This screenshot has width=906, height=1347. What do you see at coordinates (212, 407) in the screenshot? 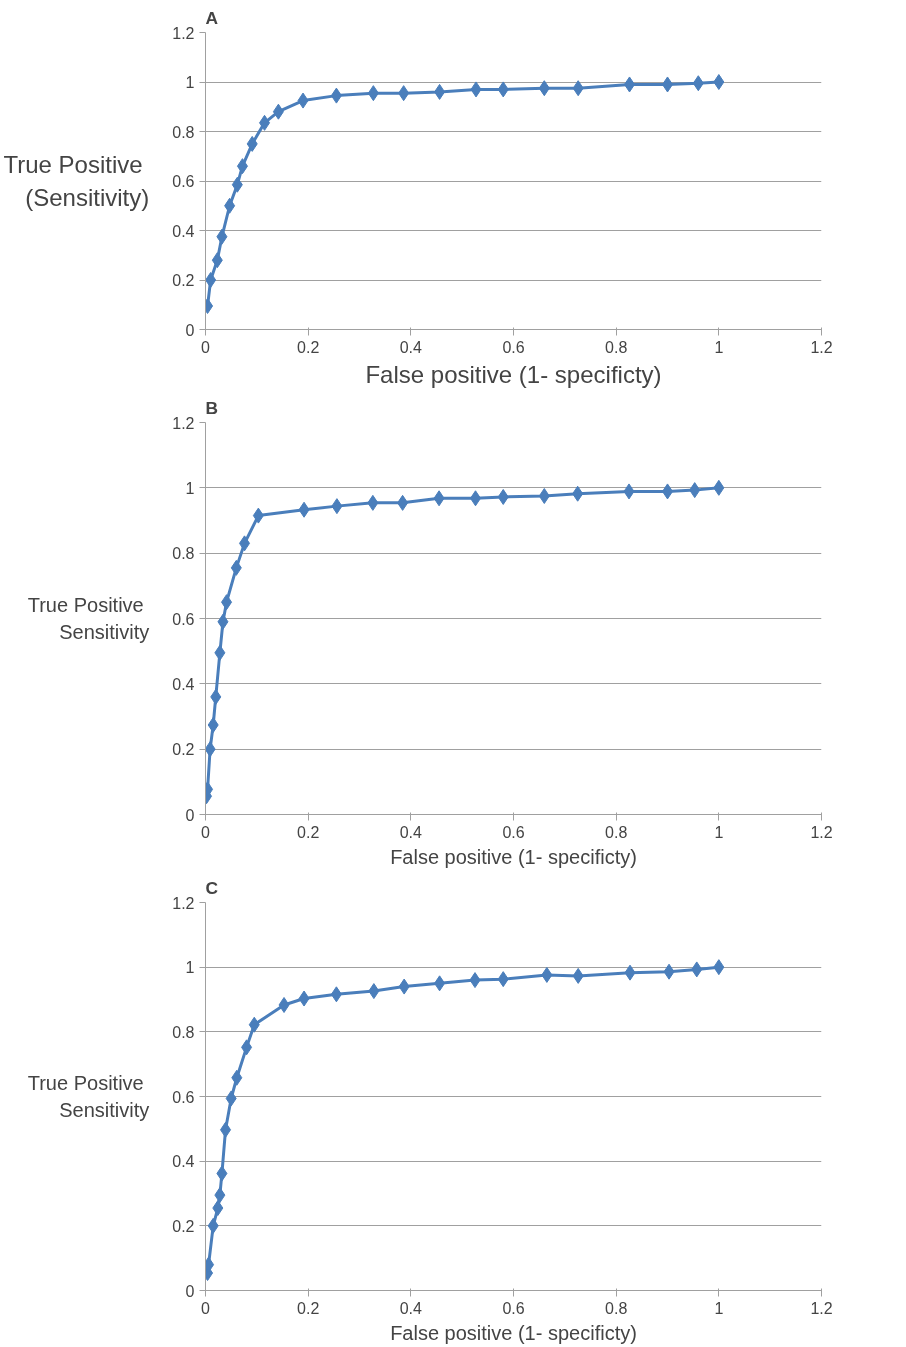
I see `chart-title: B` at bounding box center [212, 407].